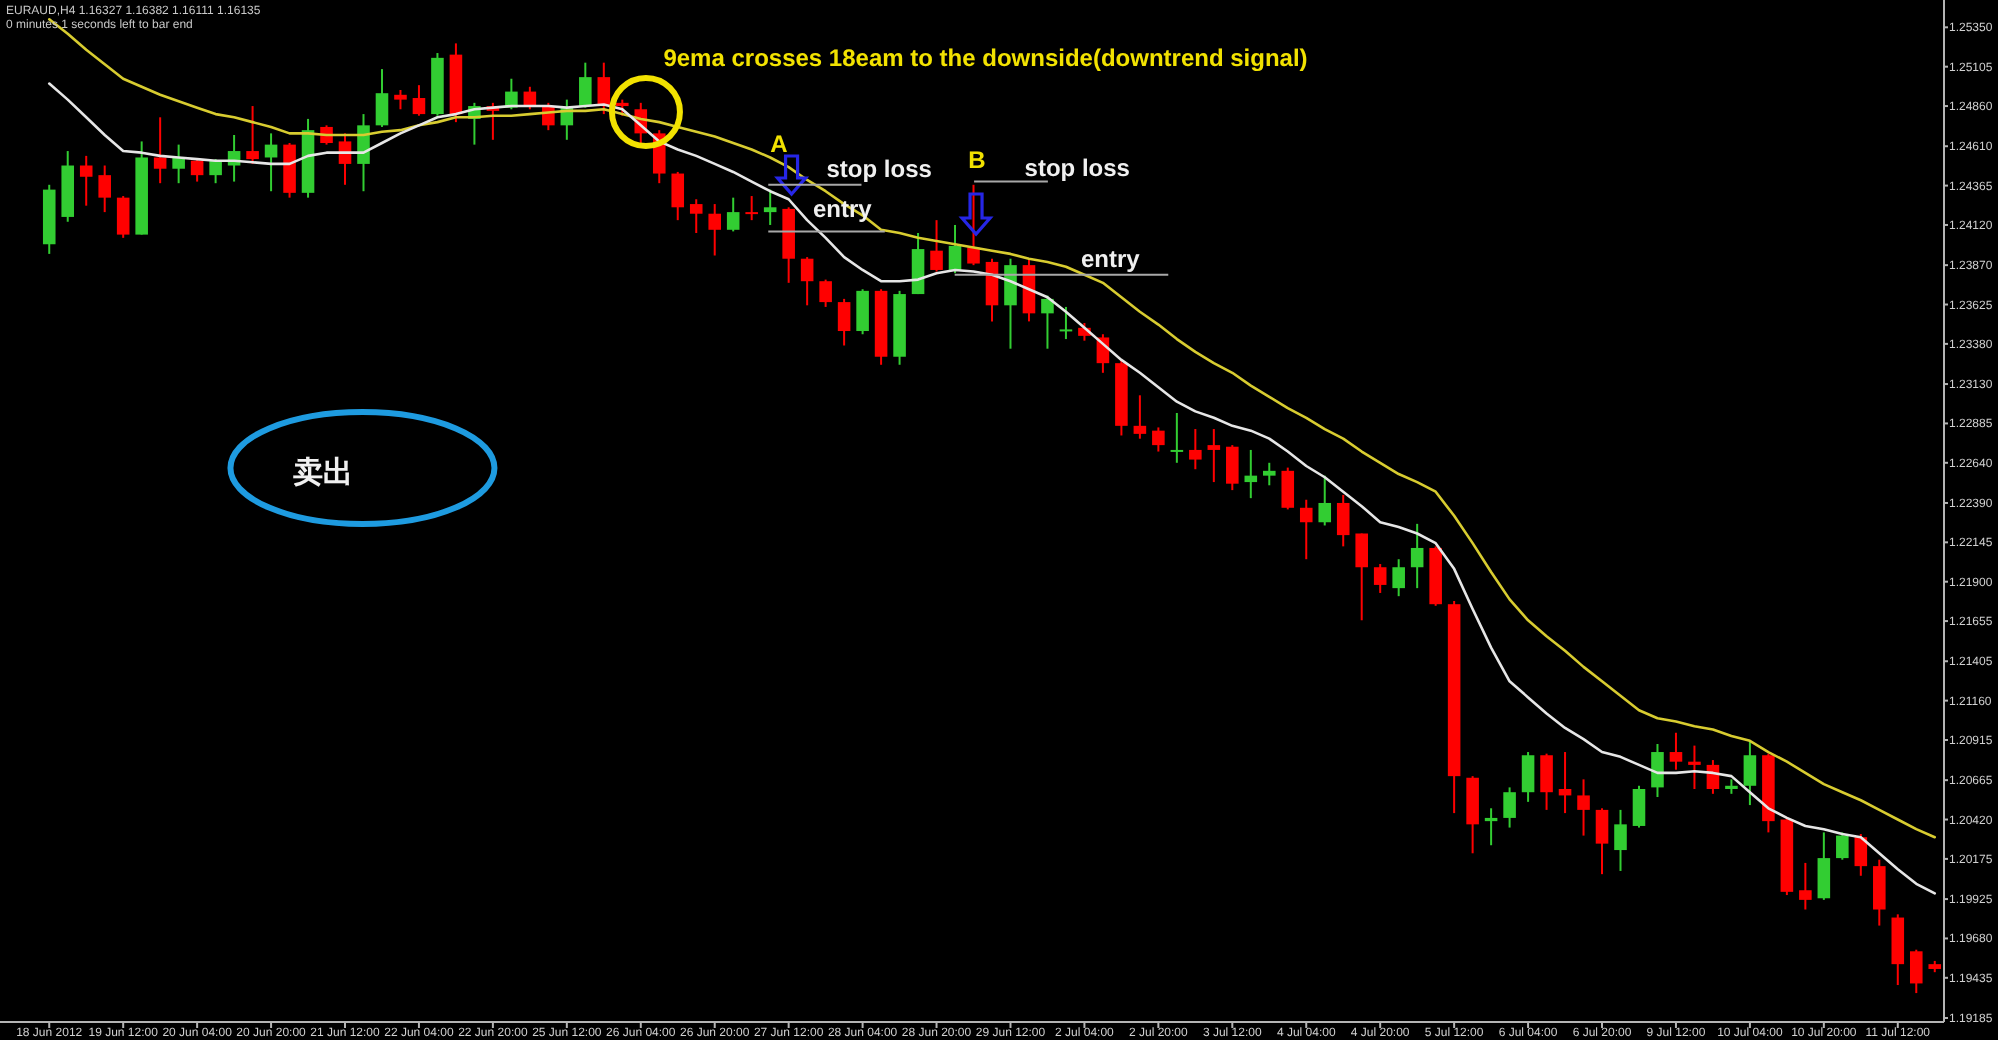 Image resolution: width=1998 pixels, height=1040 pixels. I want to click on annotation: A, so click(779, 144).